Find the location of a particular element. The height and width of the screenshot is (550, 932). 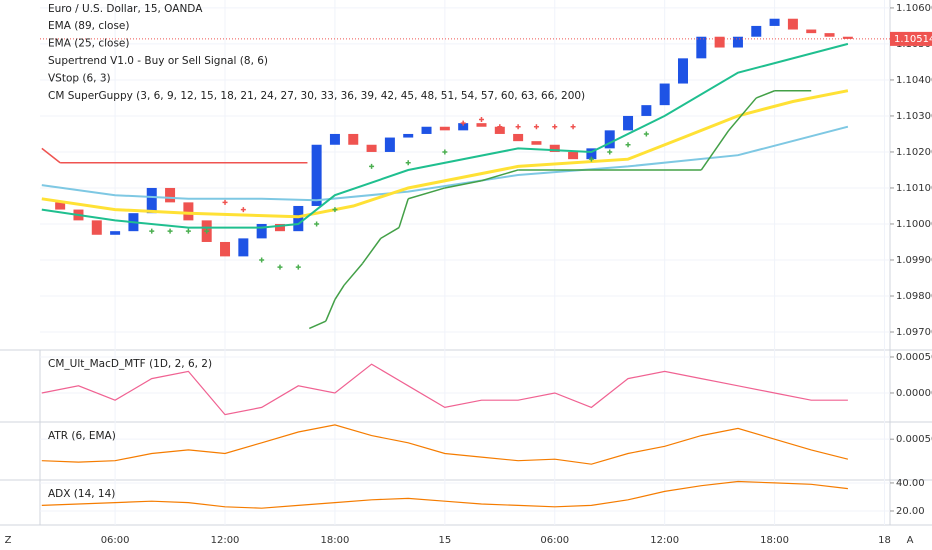

panel-title: ATR (6, EMA) is located at coordinates (82, 436).